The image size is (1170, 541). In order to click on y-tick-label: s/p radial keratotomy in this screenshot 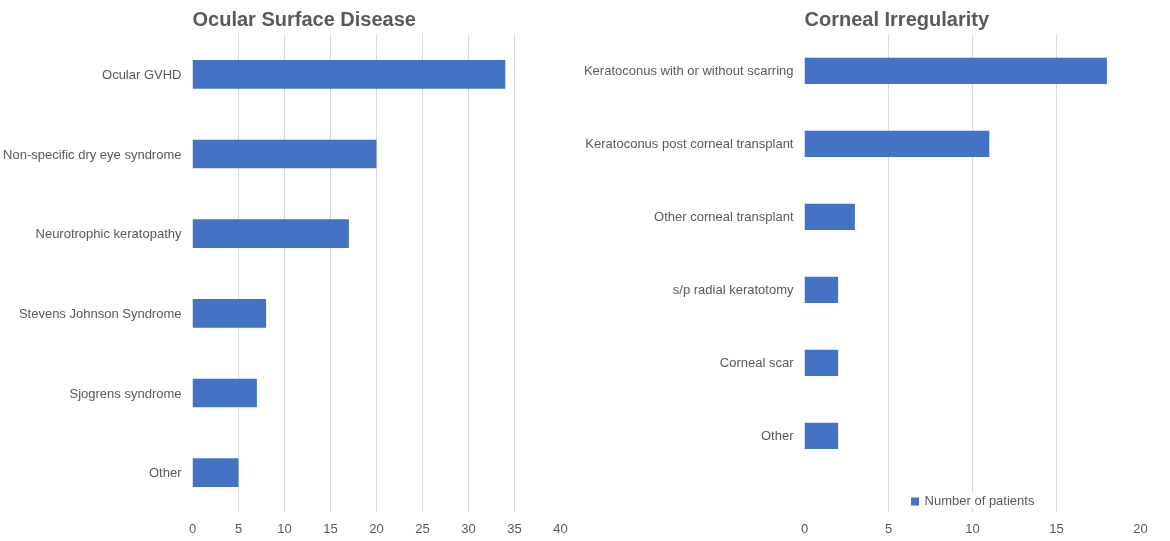, I will do `click(733, 290)`.